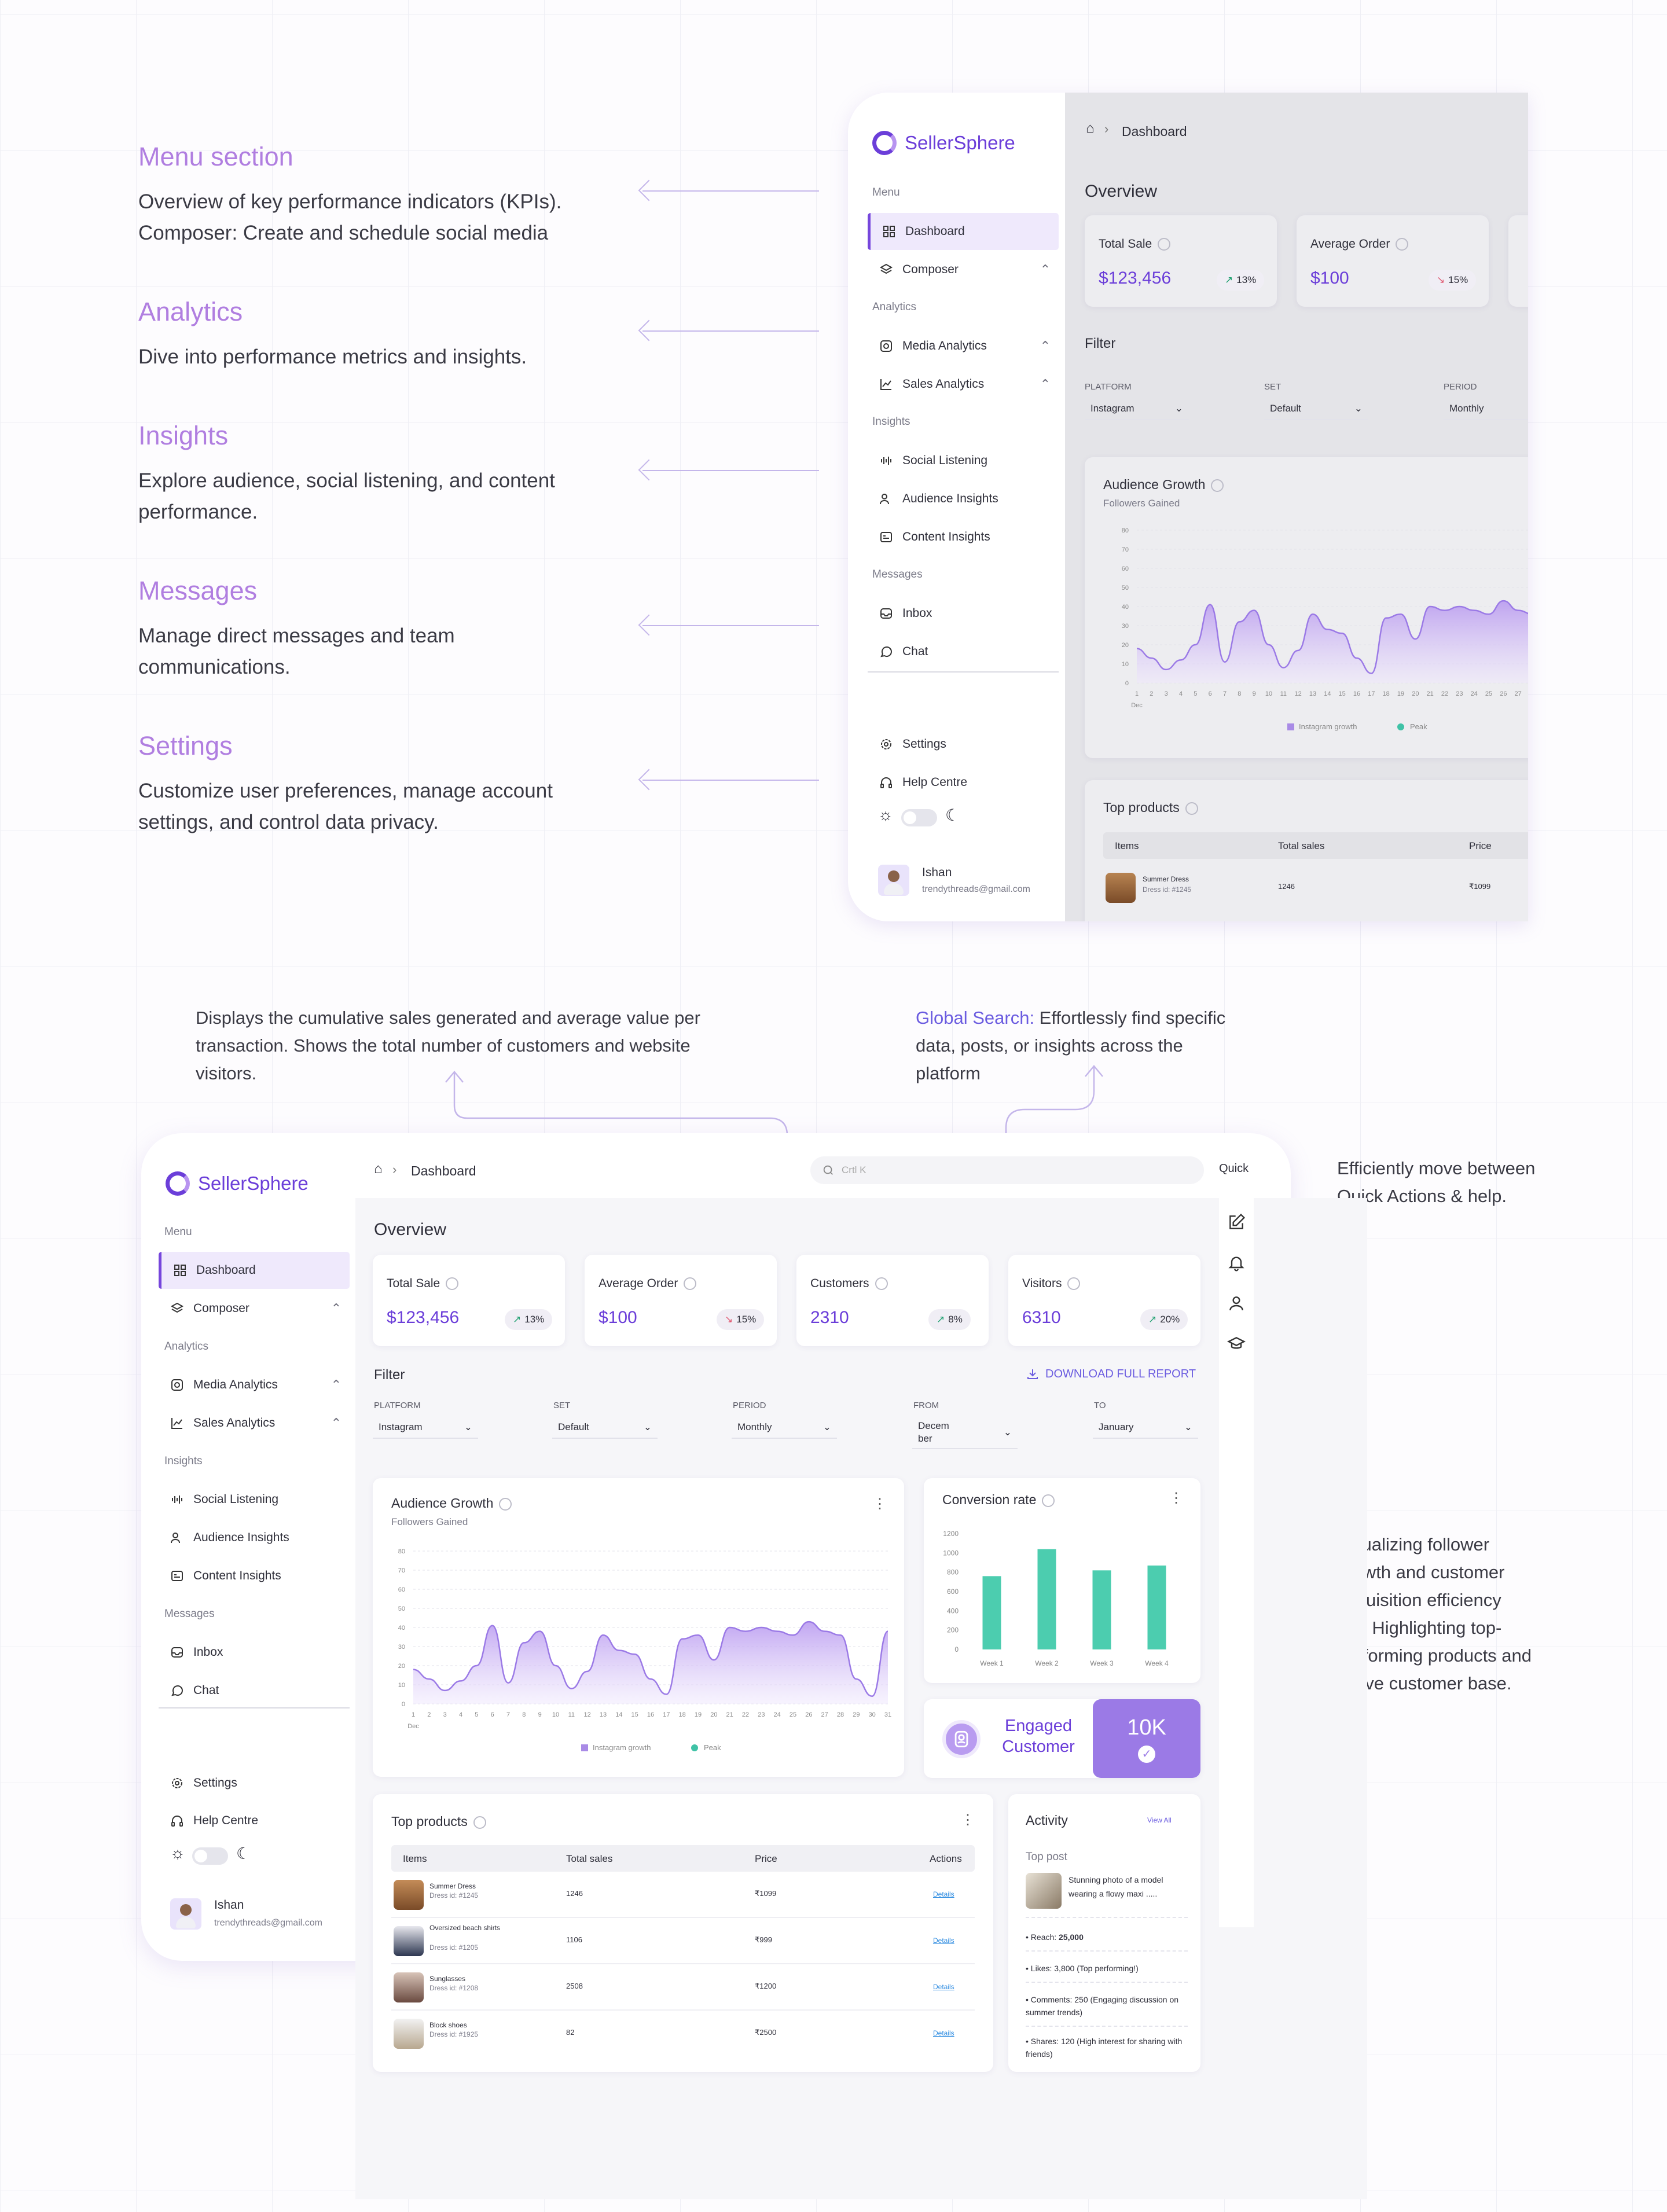  Describe the element at coordinates (1125, 627) in the screenshot. I see `y-tick-label: 30` at that location.